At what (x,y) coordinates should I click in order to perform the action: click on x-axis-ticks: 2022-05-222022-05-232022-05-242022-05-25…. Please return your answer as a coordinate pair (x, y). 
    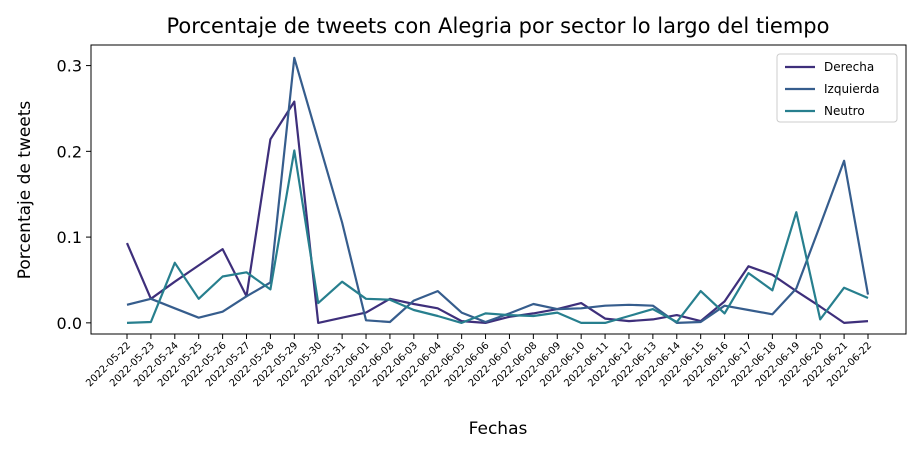
    Looking at the image, I should click on (479, 361).